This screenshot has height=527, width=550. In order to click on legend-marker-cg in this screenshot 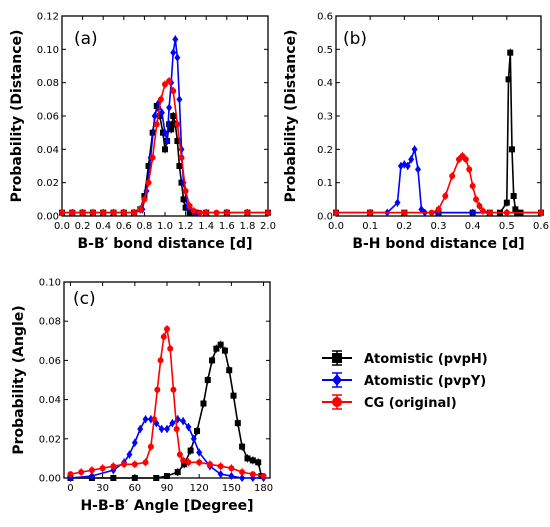, I will do `click(337, 402)`.